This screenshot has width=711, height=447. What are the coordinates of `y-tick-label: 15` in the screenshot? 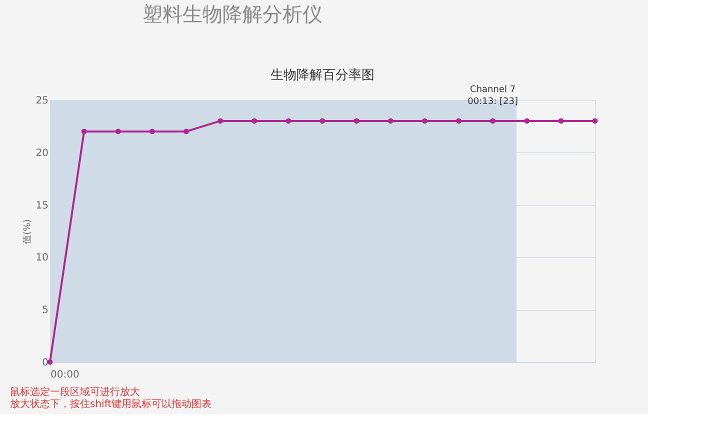 It's located at (42, 206).